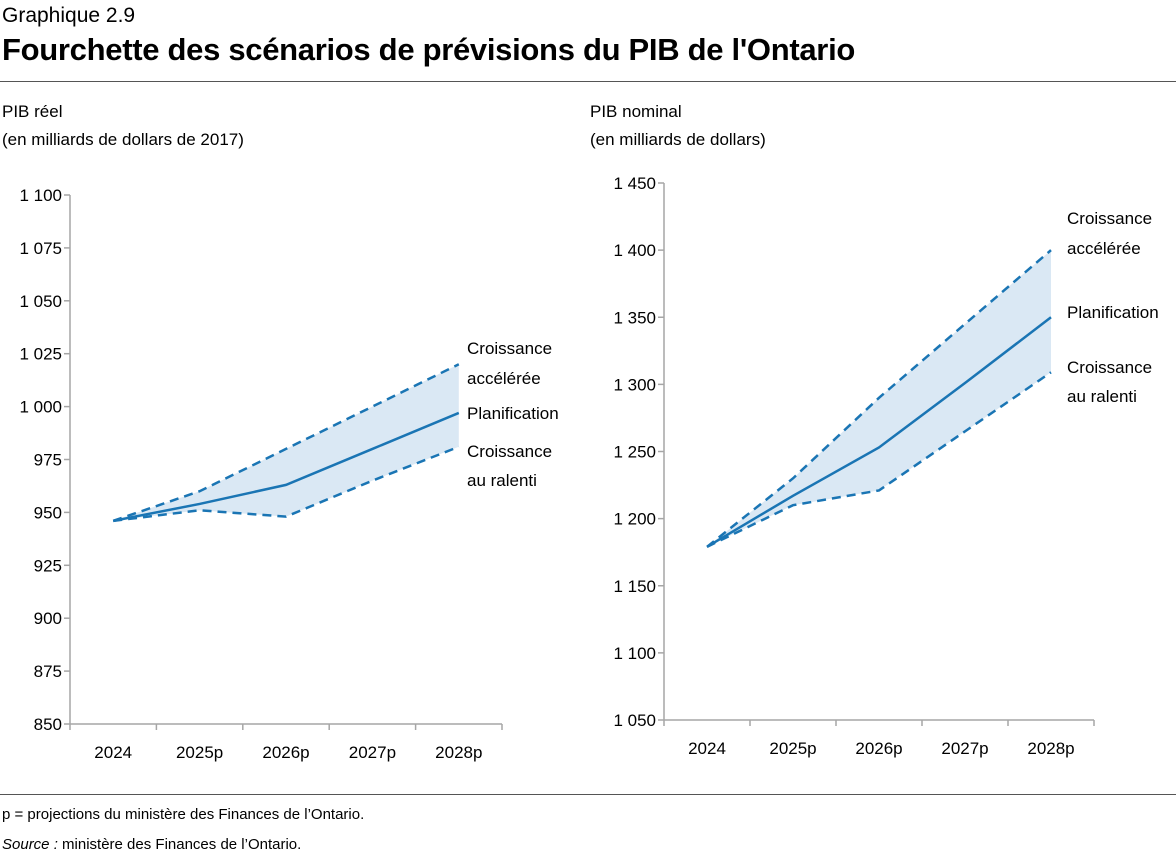 Image resolution: width=1176 pixels, height=859 pixels. Describe the element at coordinates (634, 317) in the screenshot. I see `chart2-y-tick-label: 1 350` at that location.